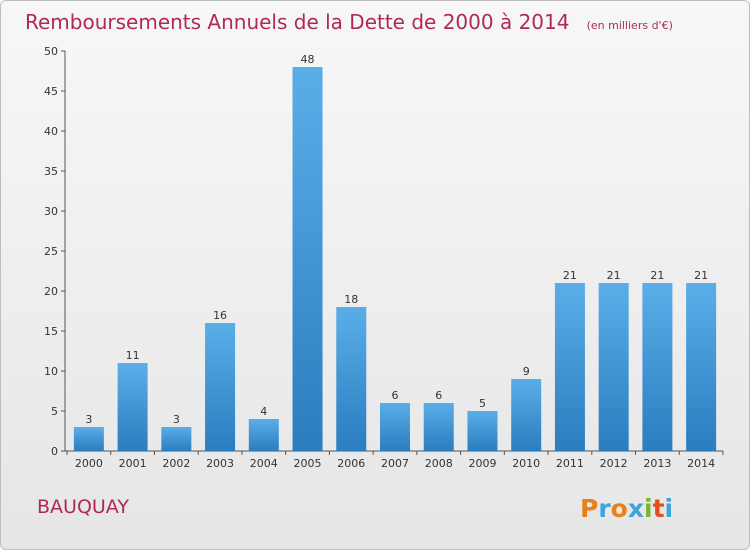  Describe the element at coordinates (51, 171) in the screenshot. I see `y-tick-label: 35` at that location.